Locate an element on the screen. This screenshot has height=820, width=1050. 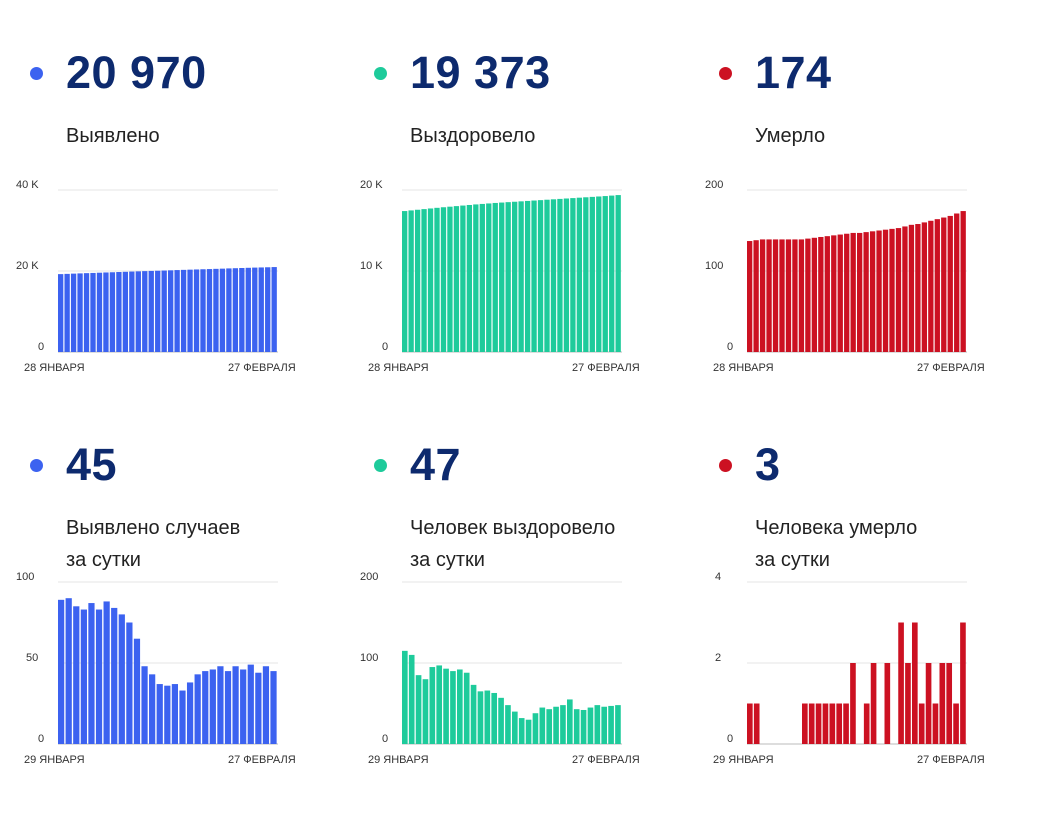
stat-label: Выявлено is located at coordinates (113, 136).